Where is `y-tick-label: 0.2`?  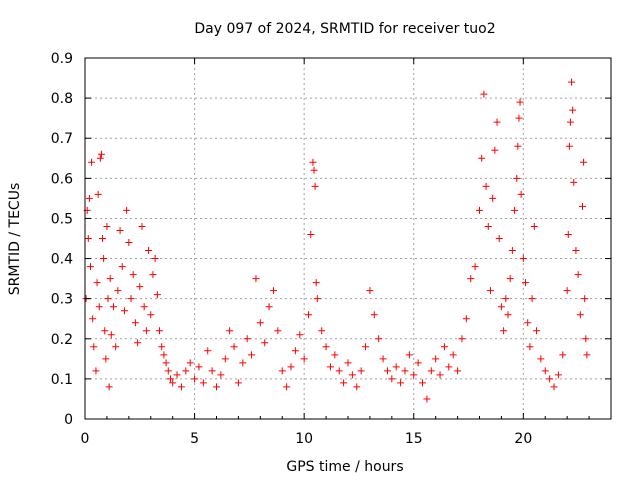 y-tick-label: 0.2 is located at coordinates (62, 340).